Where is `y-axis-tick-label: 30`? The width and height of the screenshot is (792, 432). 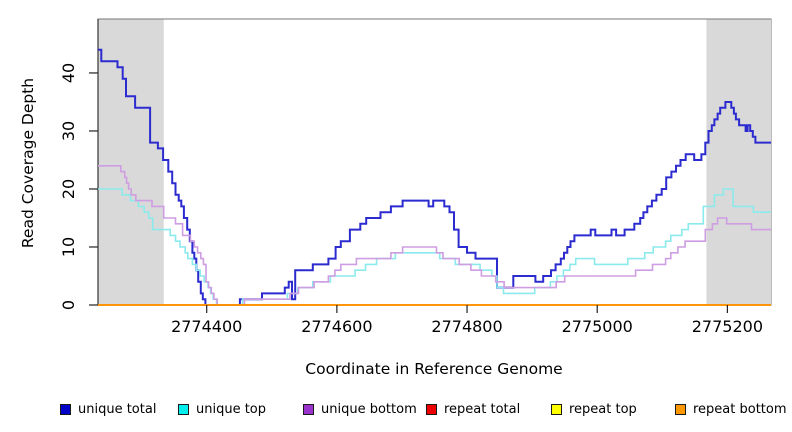
y-axis-tick-label: 30 is located at coordinates (68, 131).